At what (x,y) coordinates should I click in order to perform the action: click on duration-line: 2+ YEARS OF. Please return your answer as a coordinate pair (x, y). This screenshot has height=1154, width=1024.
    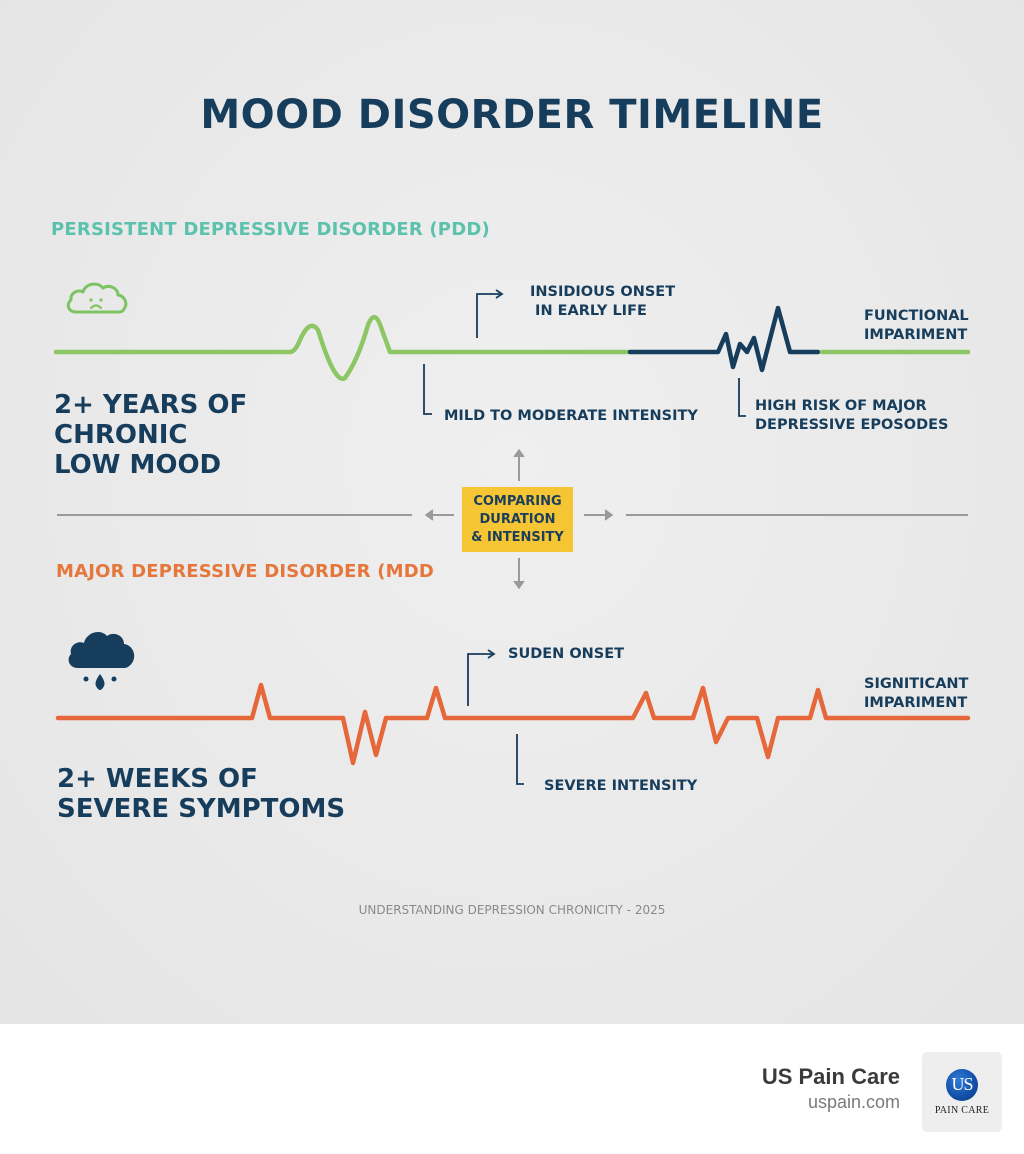
    Looking at the image, I should click on (151, 405).